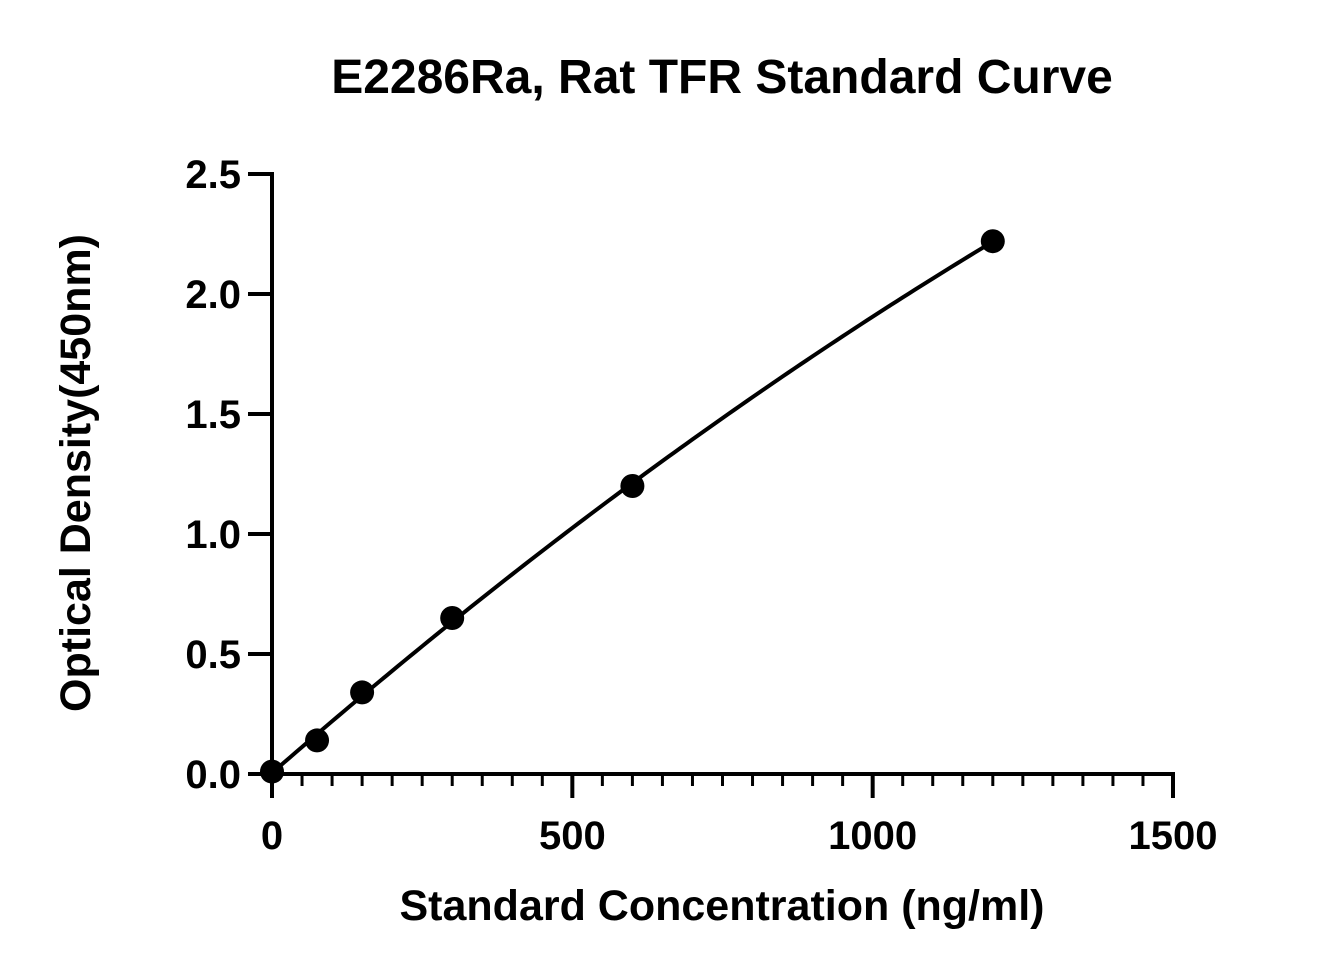  What do you see at coordinates (272, 836) in the screenshot?
I see `x-tick-label: 0` at bounding box center [272, 836].